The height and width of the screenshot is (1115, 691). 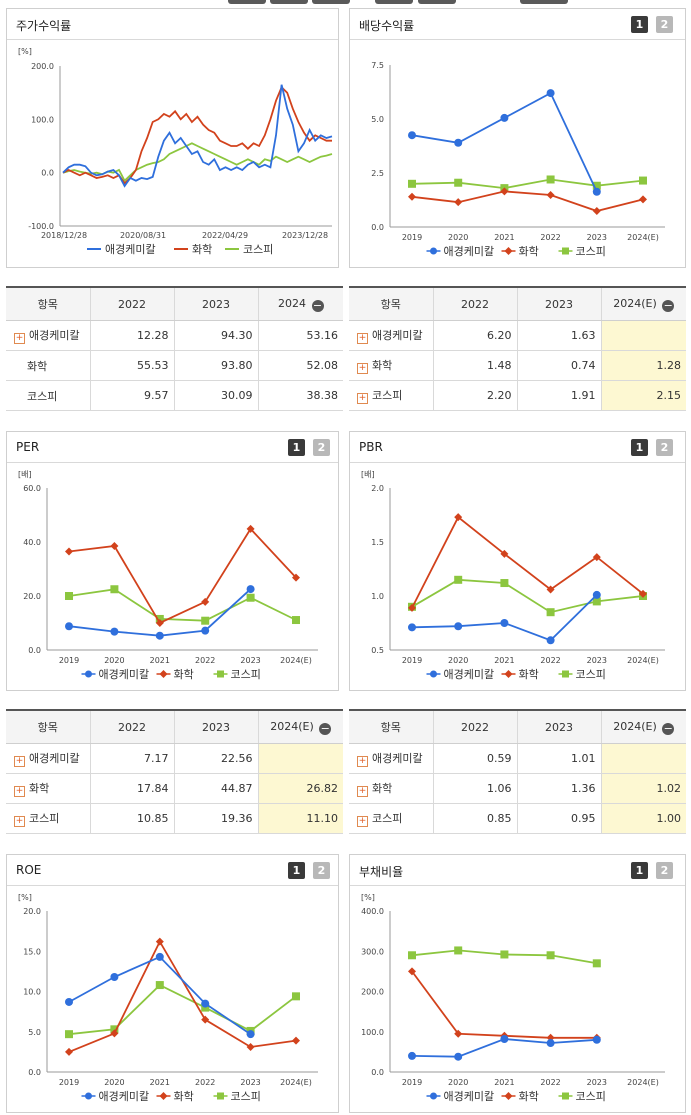 What do you see at coordinates (381, 872) in the screenshot?
I see `panel-title: 부채비율` at bounding box center [381, 872].